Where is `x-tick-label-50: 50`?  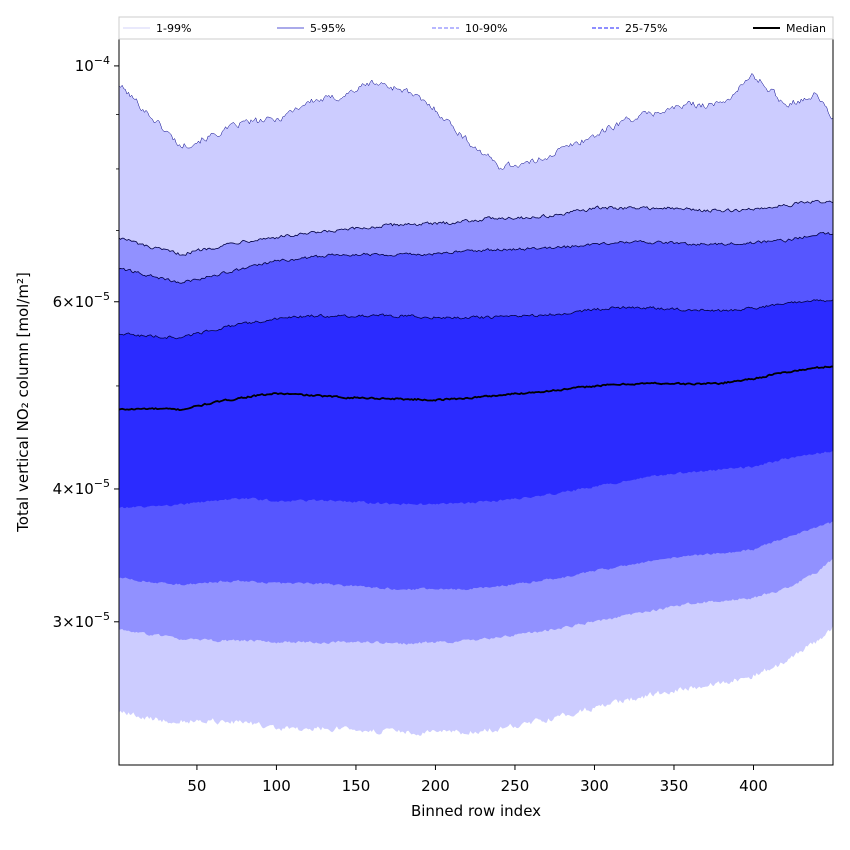 x-tick-label-50: 50 is located at coordinates (196, 786).